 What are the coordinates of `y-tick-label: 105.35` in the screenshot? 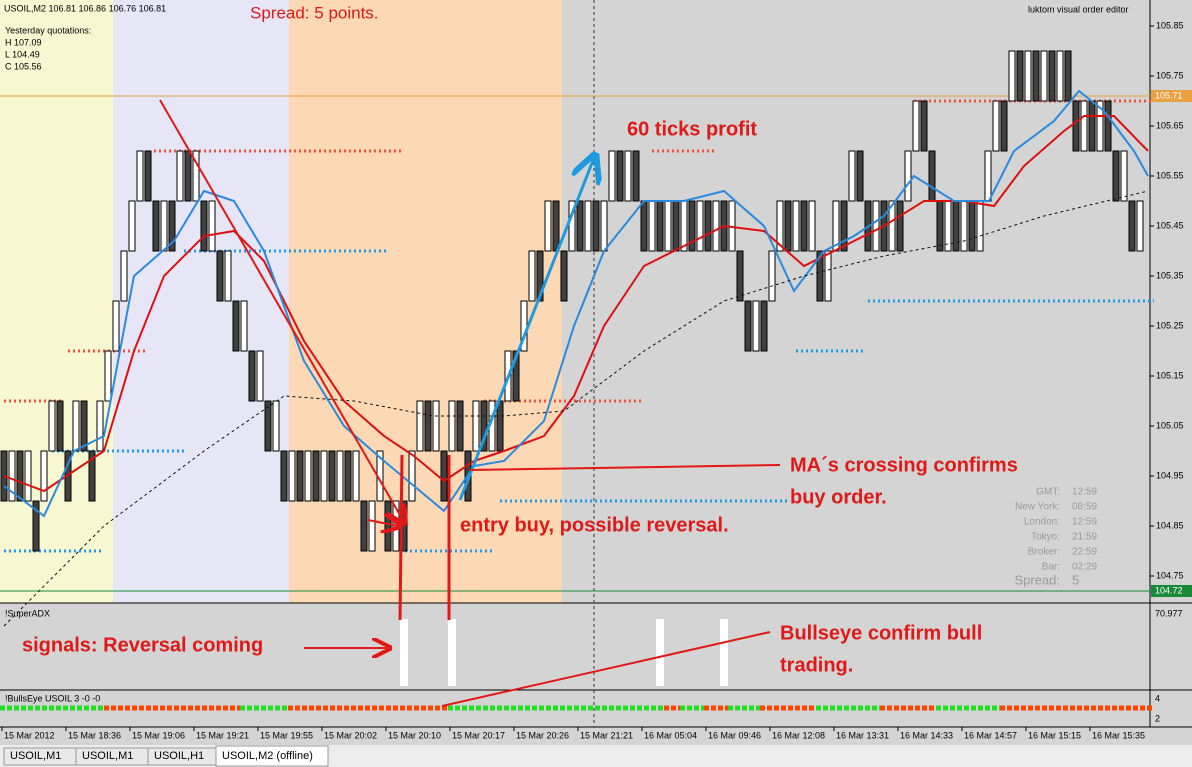 It's located at (1170, 275).